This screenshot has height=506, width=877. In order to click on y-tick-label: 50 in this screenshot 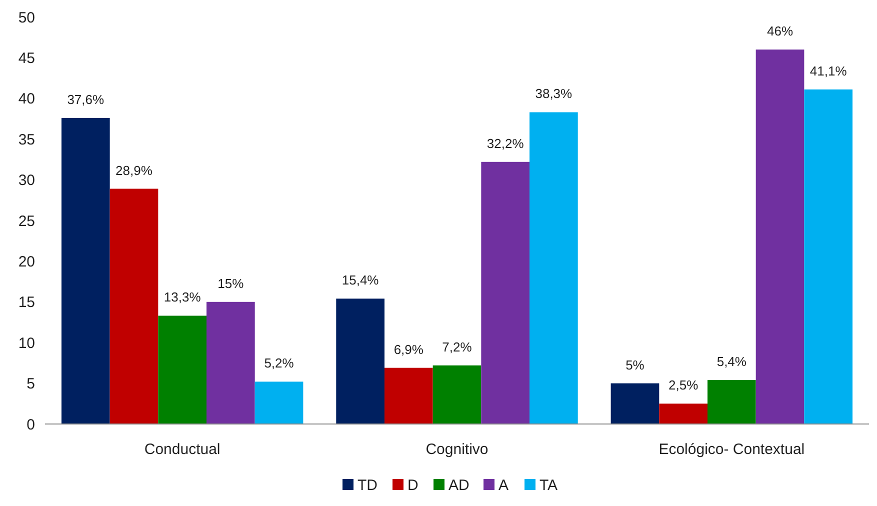, I will do `click(26, 17)`.